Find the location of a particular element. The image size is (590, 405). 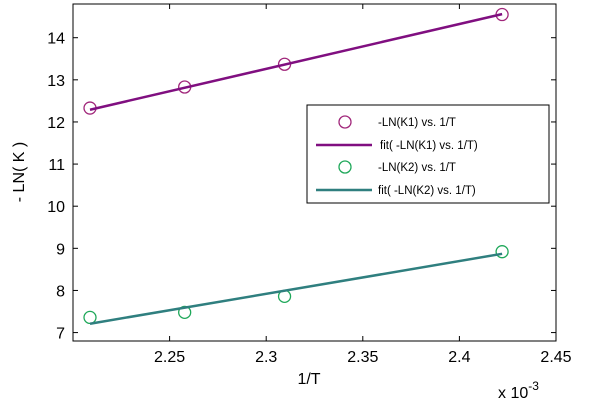

legend-label-fit-k1: fit( -LN(K1) vs. 1/T) is located at coordinates (429, 146).